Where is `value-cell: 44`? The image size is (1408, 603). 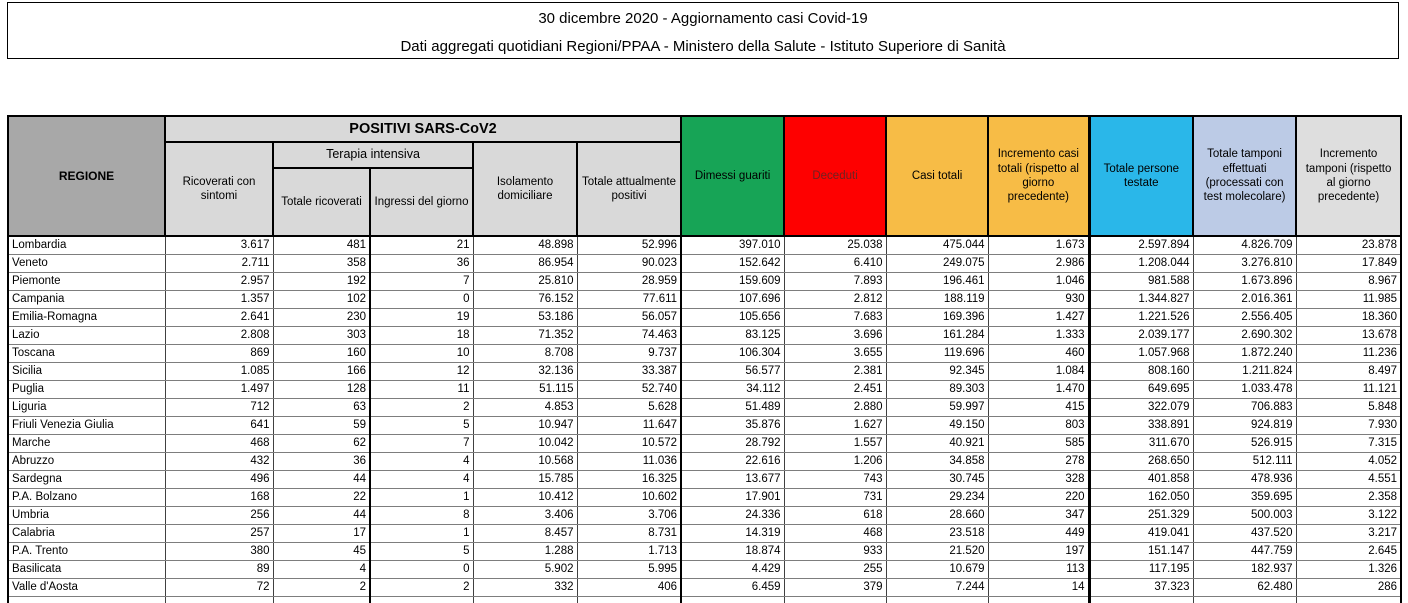 value-cell: 44 is located at coordinates (322, 479).